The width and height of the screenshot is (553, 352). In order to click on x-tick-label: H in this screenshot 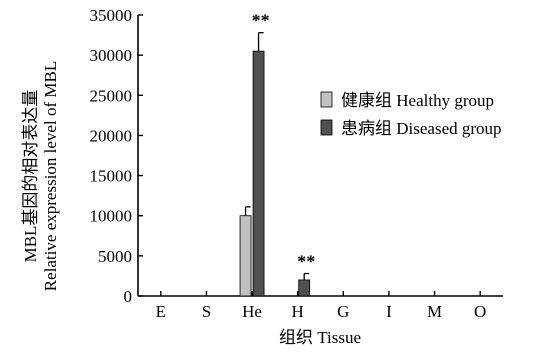, I will do `click(298, 311)`.